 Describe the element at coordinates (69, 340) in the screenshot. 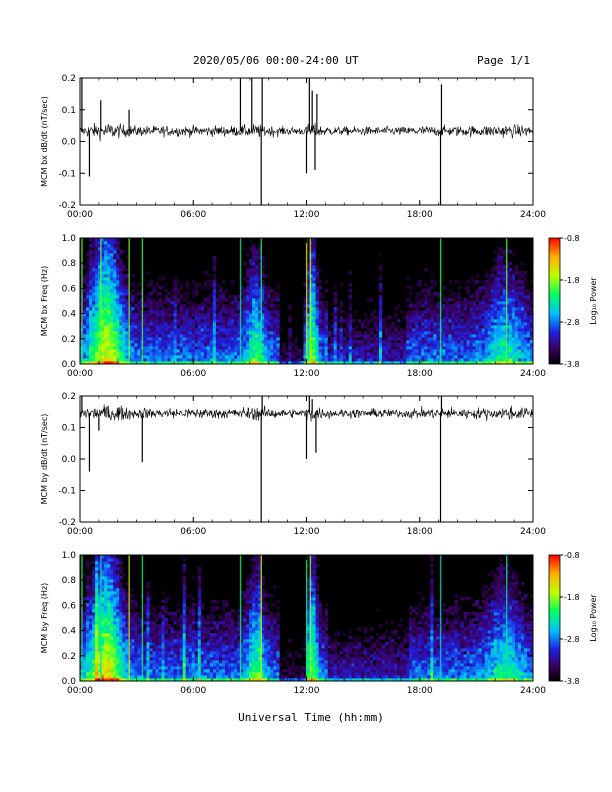

I see `y-tick-label: 0.2` at that location.